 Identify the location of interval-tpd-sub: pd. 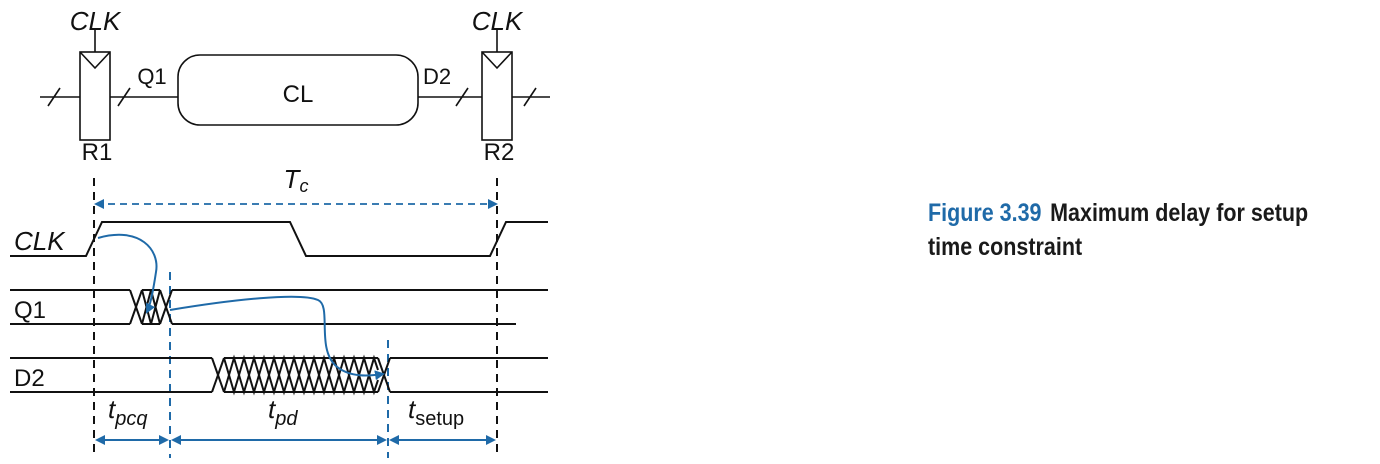
(286, 419).